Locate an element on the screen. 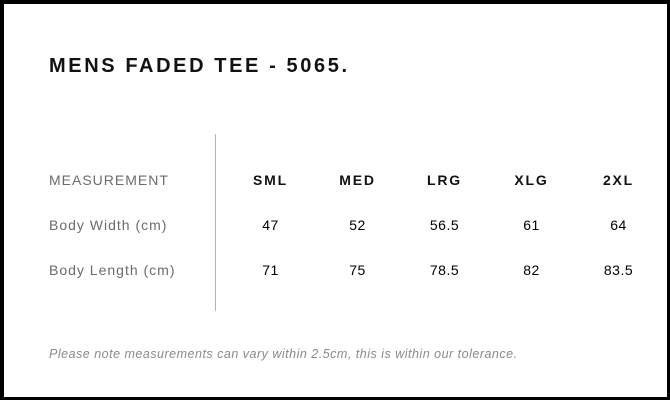 Image resolution: width=670 pixels, height=400 pixels. cell-body-width-med: 52 is located at coordinates (357, 224).